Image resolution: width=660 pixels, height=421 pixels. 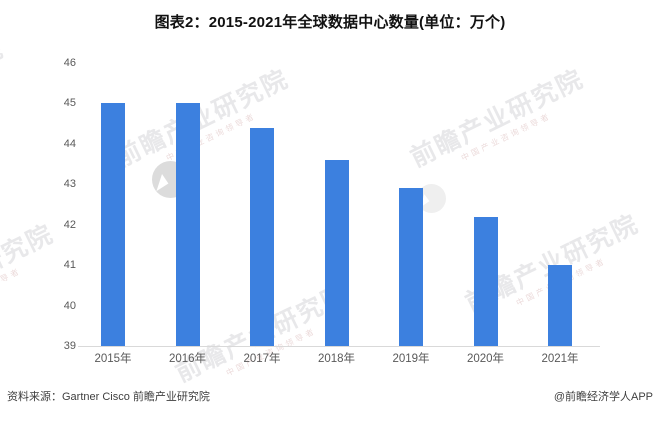 I want to click on x-axis-tick-label: 2017年, so click(x=262, y=359).